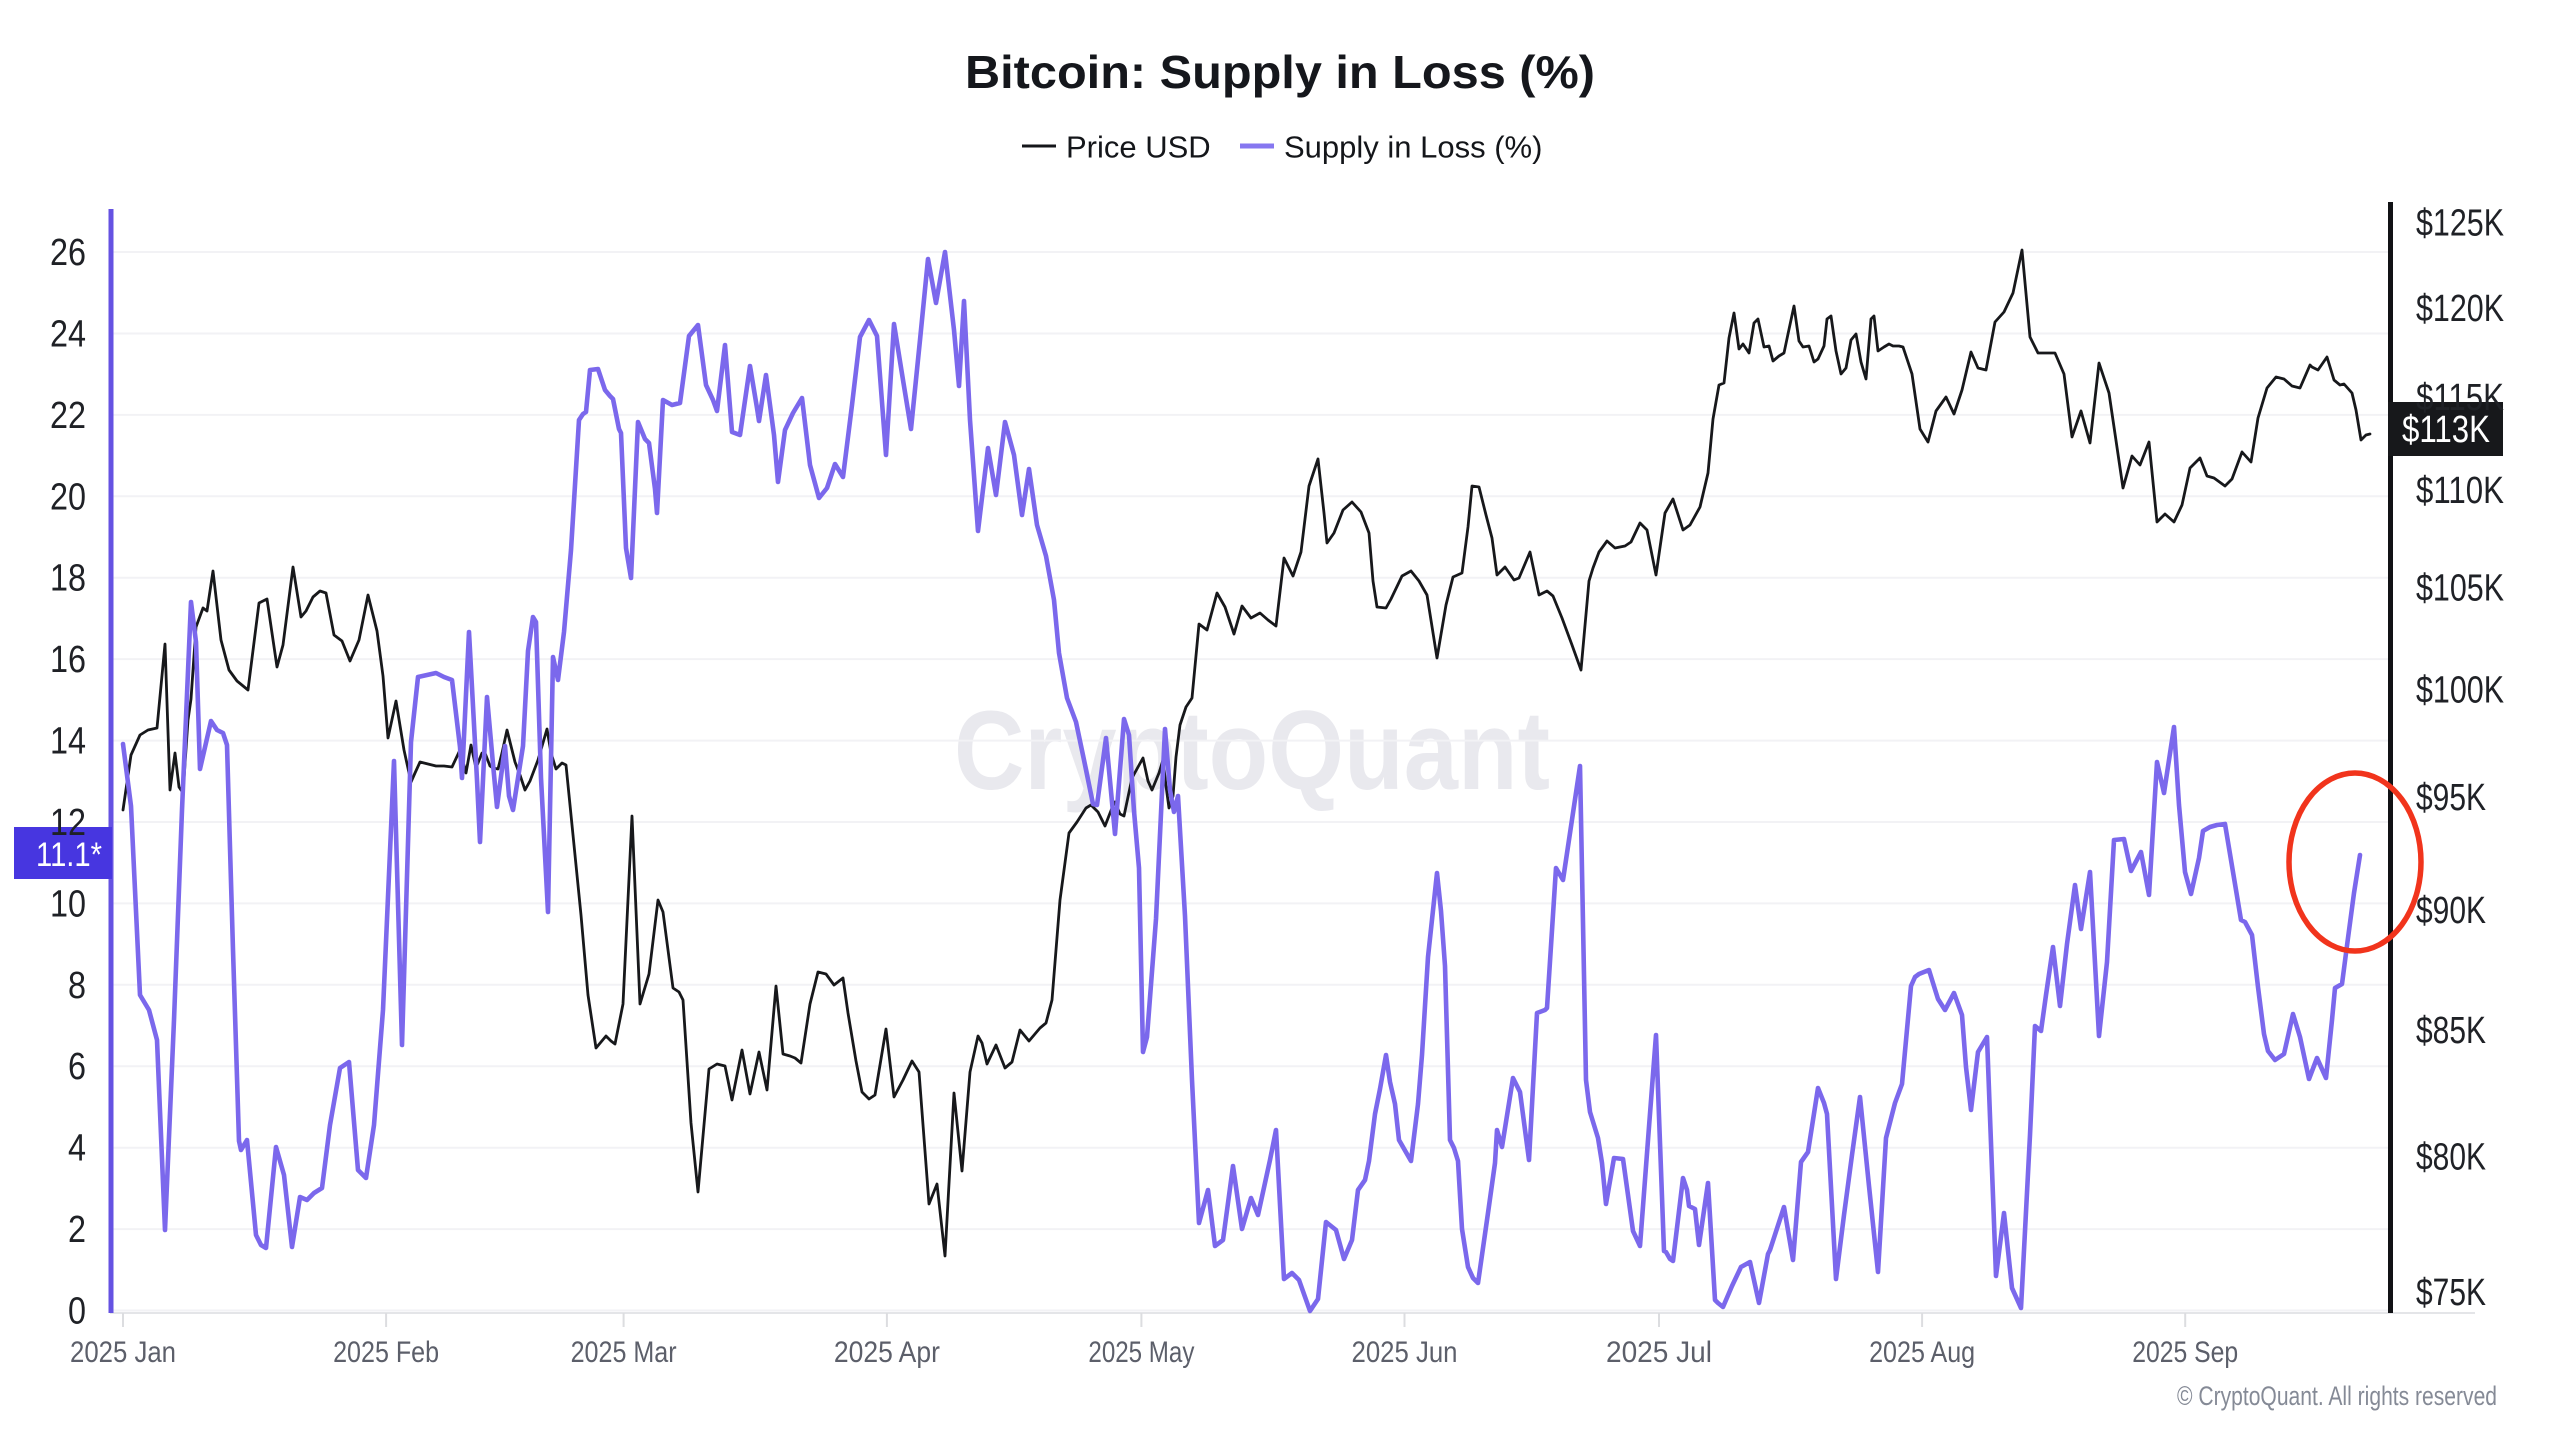 Image resolution: width=2560 pixels, height=1440 pixels. I want to click on svg-text: 4, so click(77, 1149).